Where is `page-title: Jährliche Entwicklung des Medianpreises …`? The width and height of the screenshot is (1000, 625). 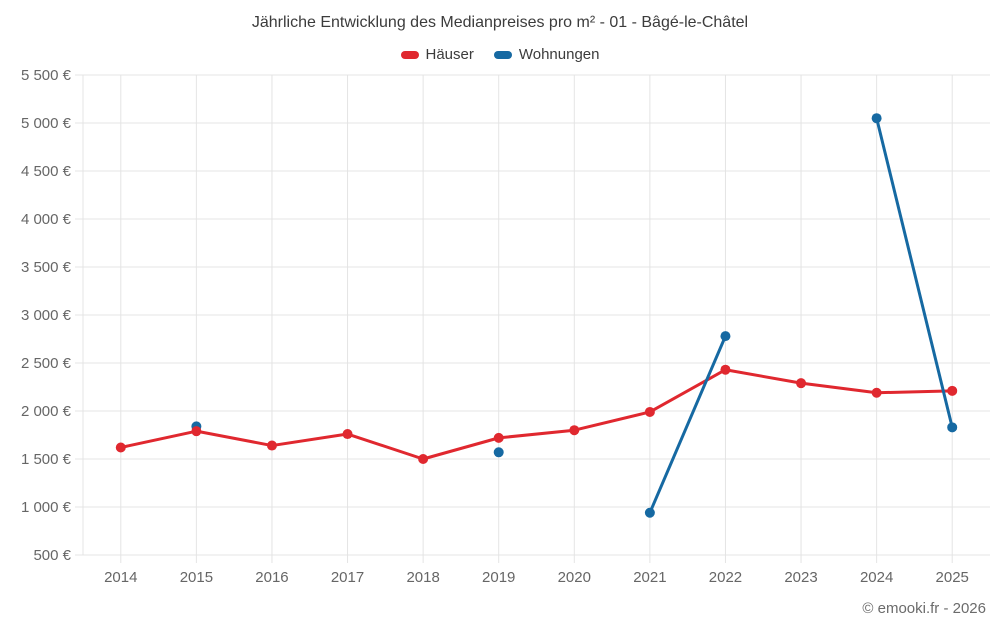
page-title: Jährliche Entwicklung des Medianpreises … is located at coordinates (500, 22).